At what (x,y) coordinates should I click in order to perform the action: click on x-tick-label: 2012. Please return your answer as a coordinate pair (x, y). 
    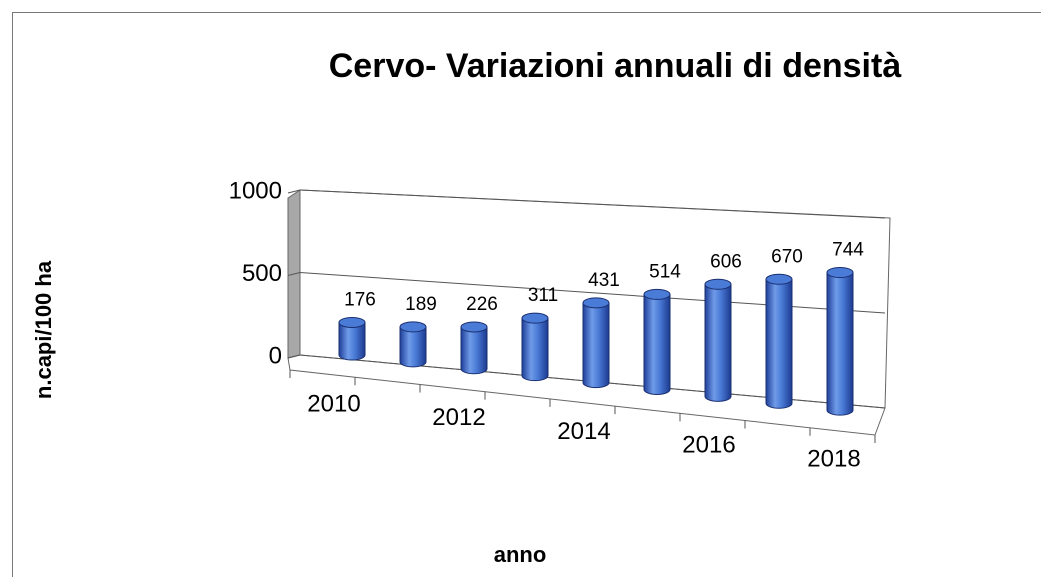
    Looking at the image, I should click on (458, 417).